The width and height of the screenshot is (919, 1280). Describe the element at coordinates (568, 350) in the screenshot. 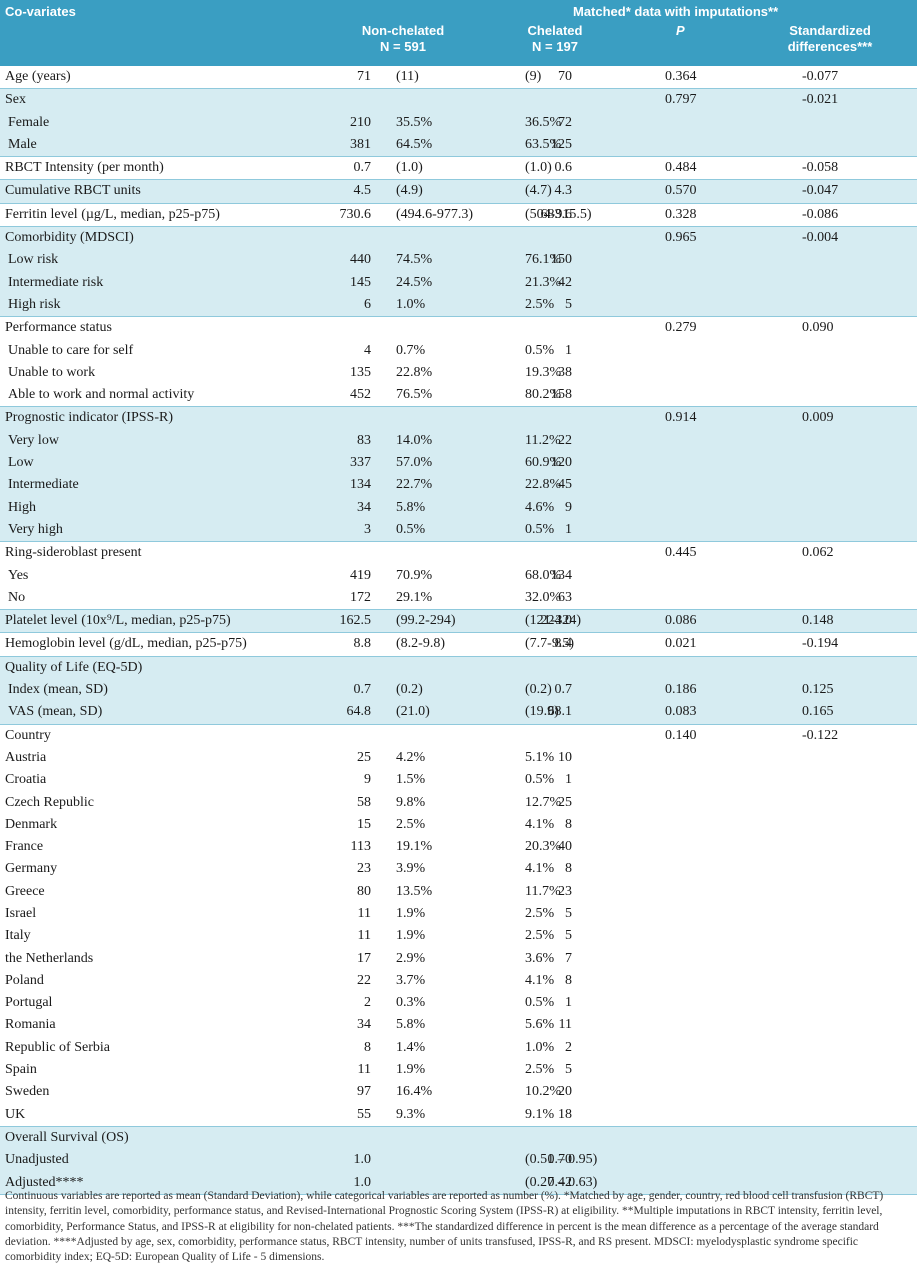

I see `cell-c: 1` at that location.